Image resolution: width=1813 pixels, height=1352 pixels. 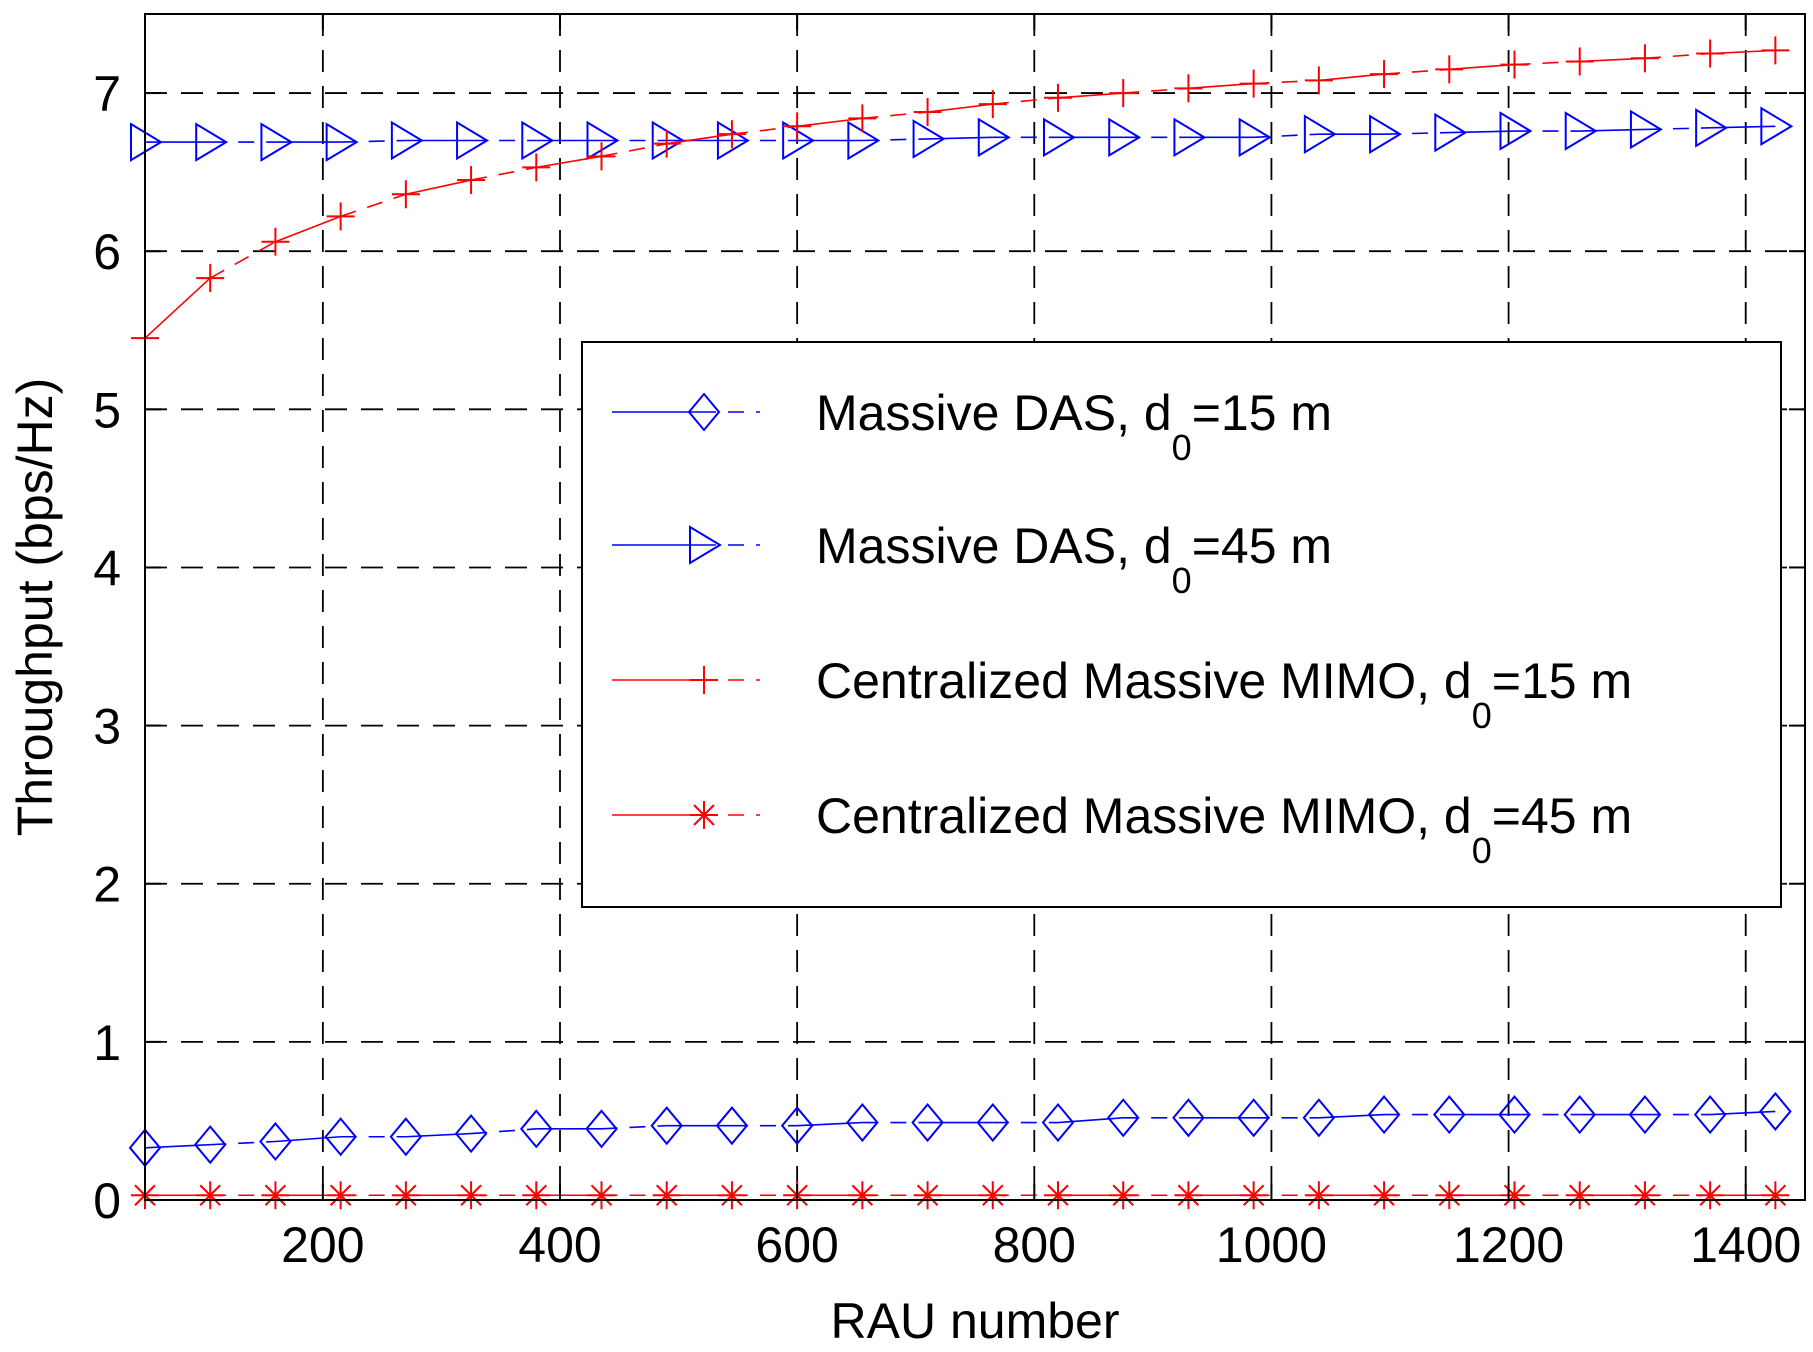 I want to click on x-tick-label: 1000, so click(x=1271, y=1245).